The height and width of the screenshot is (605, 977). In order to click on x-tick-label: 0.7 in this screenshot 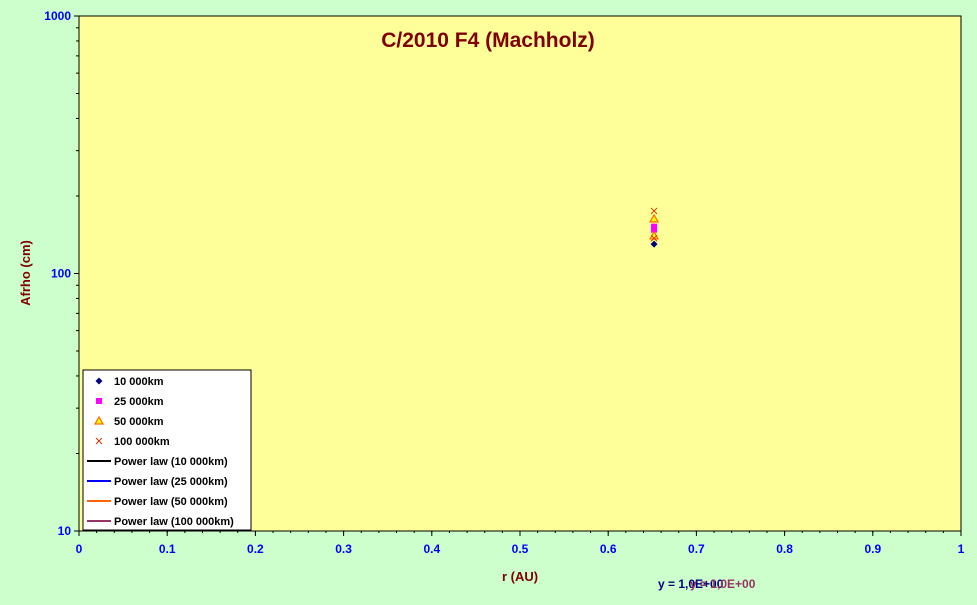, I will do `click(696, 549)`.